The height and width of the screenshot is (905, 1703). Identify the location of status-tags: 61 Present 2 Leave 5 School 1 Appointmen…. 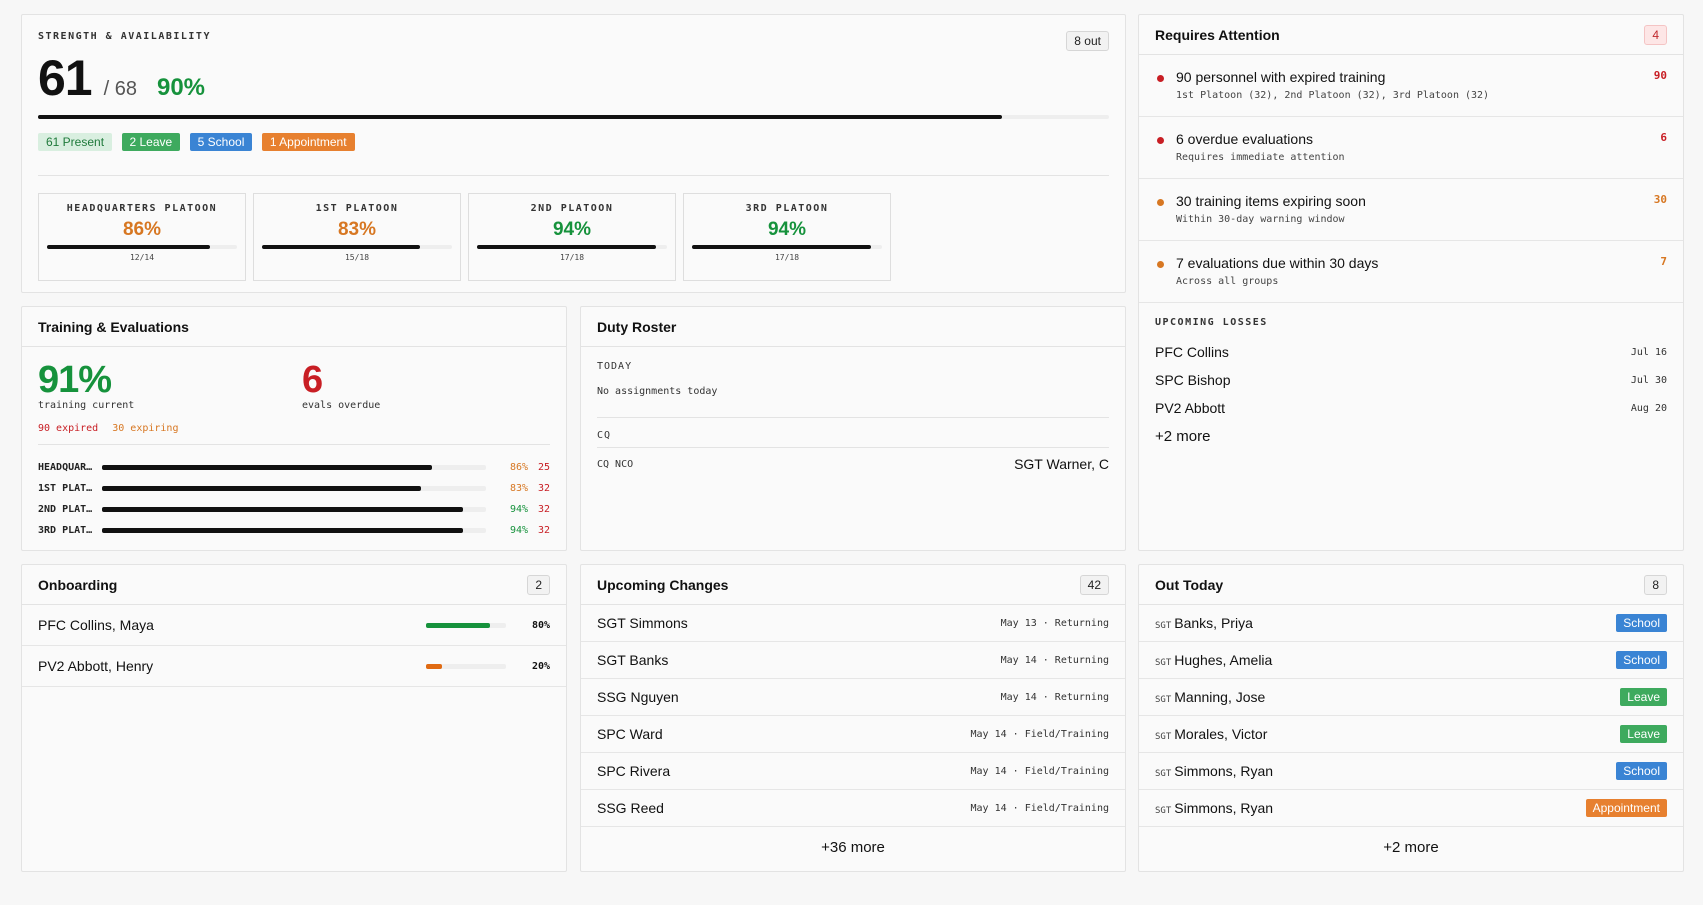
(573, 142).